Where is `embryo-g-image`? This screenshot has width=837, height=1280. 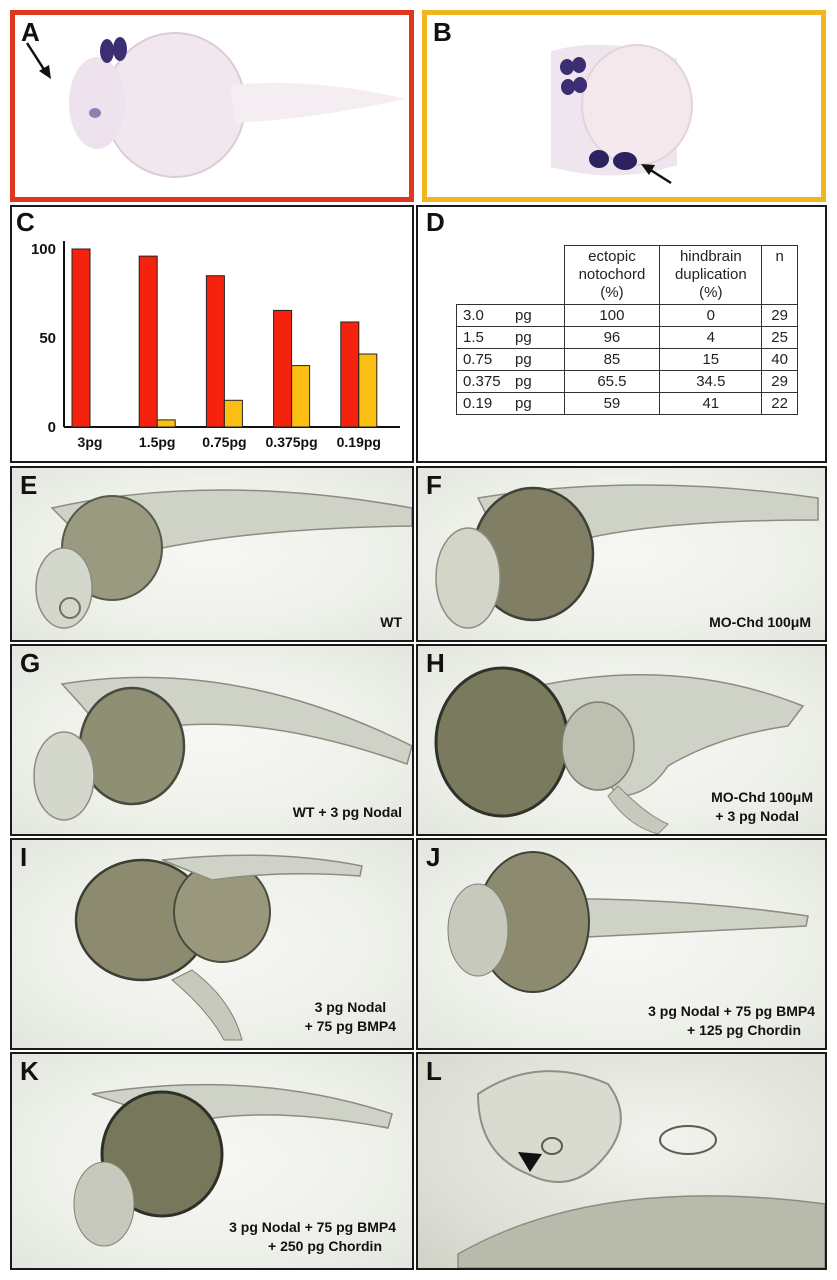
embryo-g-image is located at coordinates (222, 748).